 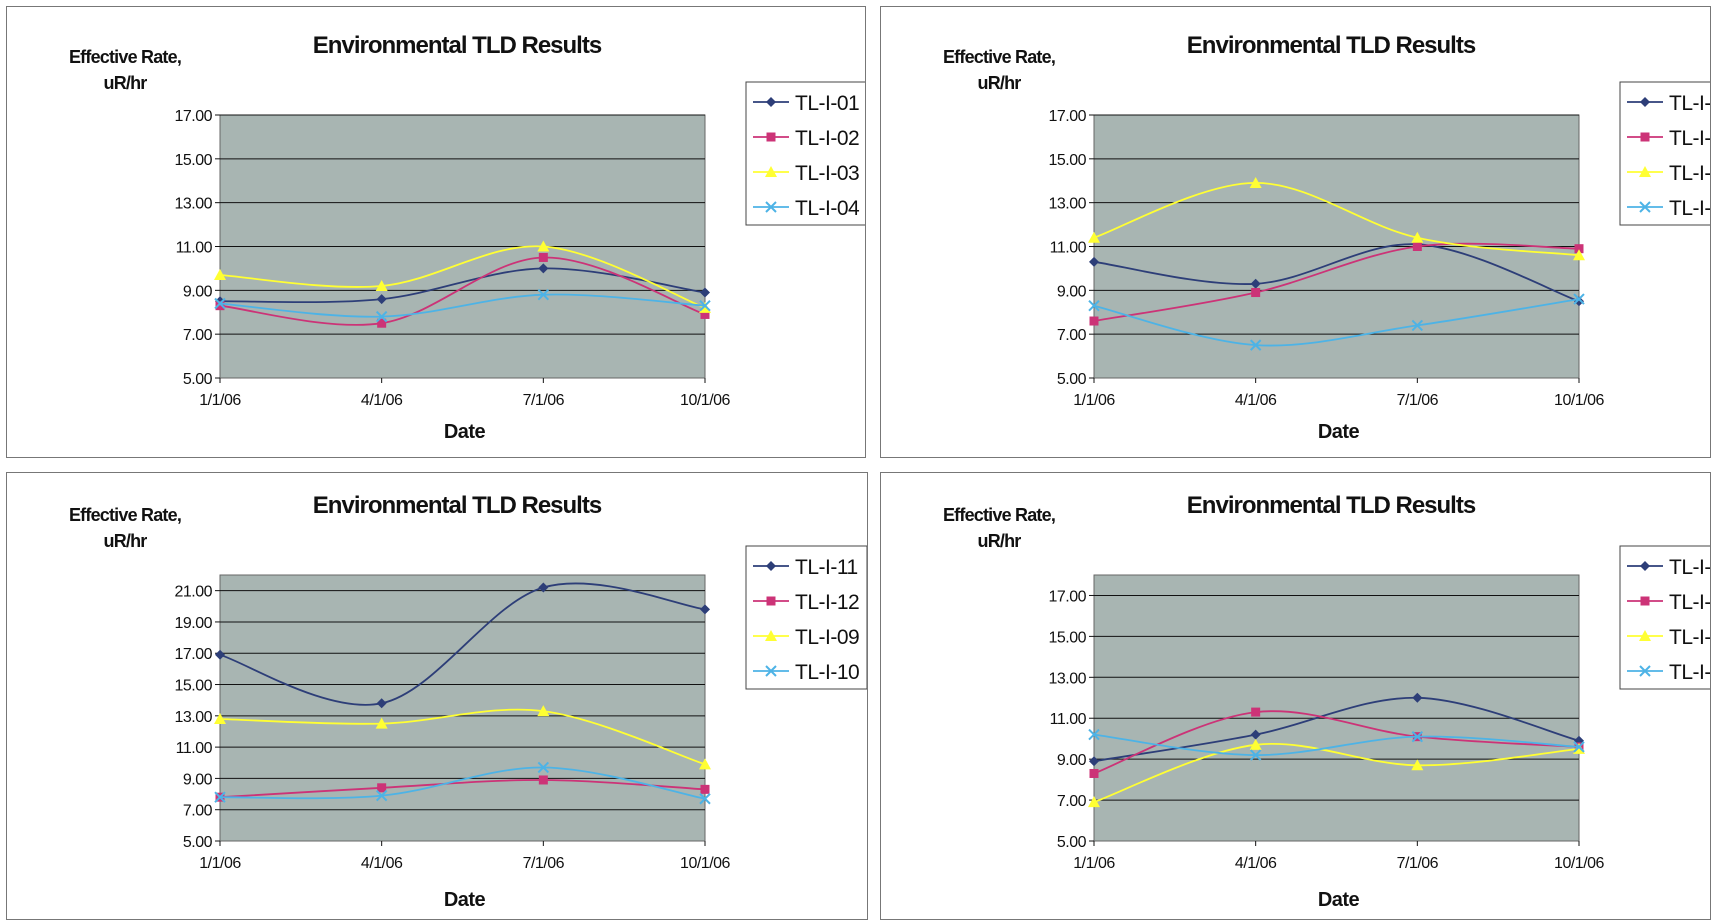 I want to click on legend-label: TL-I-10, so click(x=827, y=672).